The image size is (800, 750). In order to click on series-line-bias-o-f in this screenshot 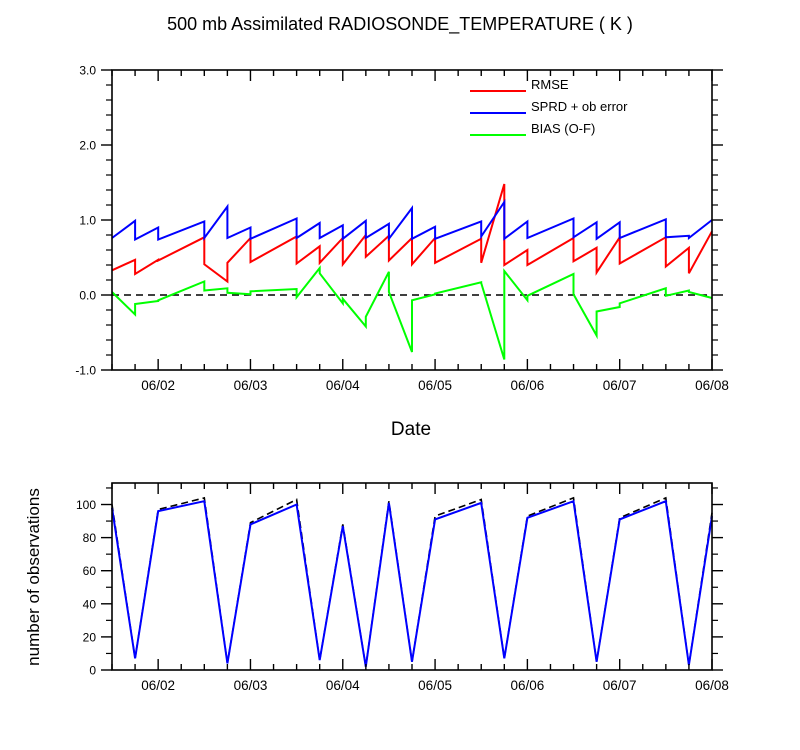, I will do `click(412, 312)`.